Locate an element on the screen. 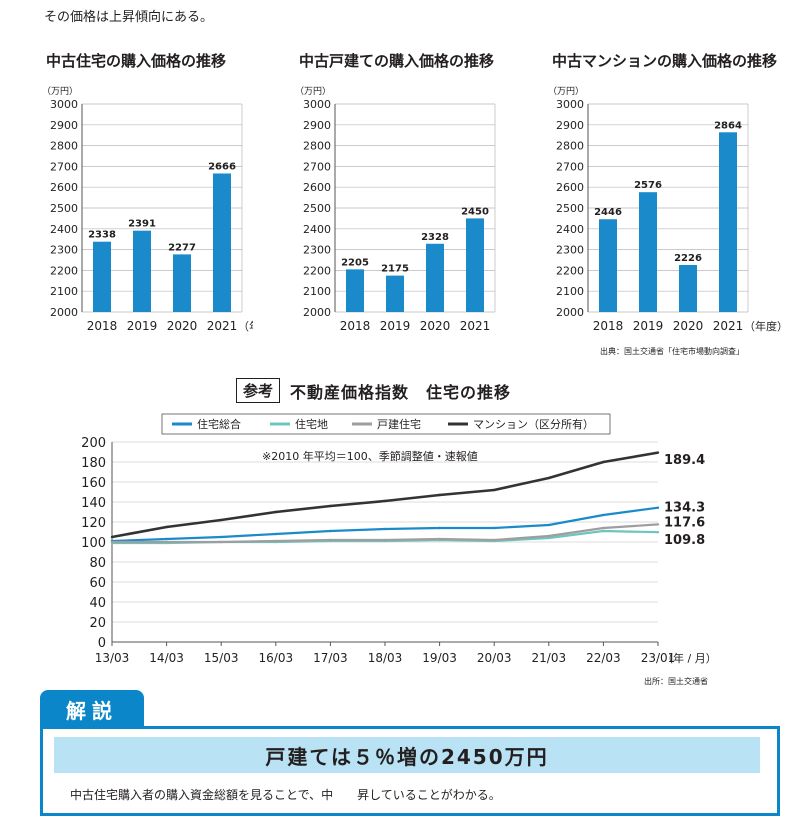 Image resolution: width=800 pixels, height=816 pixels. y-tick-label: 160 is located at coordinates (93, 483).